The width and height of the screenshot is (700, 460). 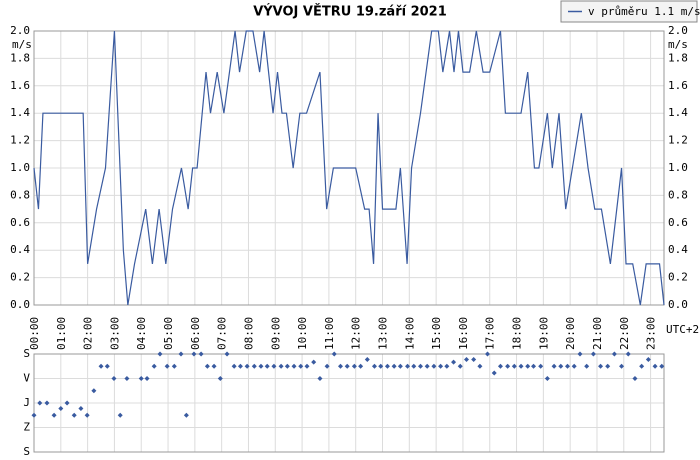 I want to click on y-tick-label-right: 2.0, so click(x=678, y=30).